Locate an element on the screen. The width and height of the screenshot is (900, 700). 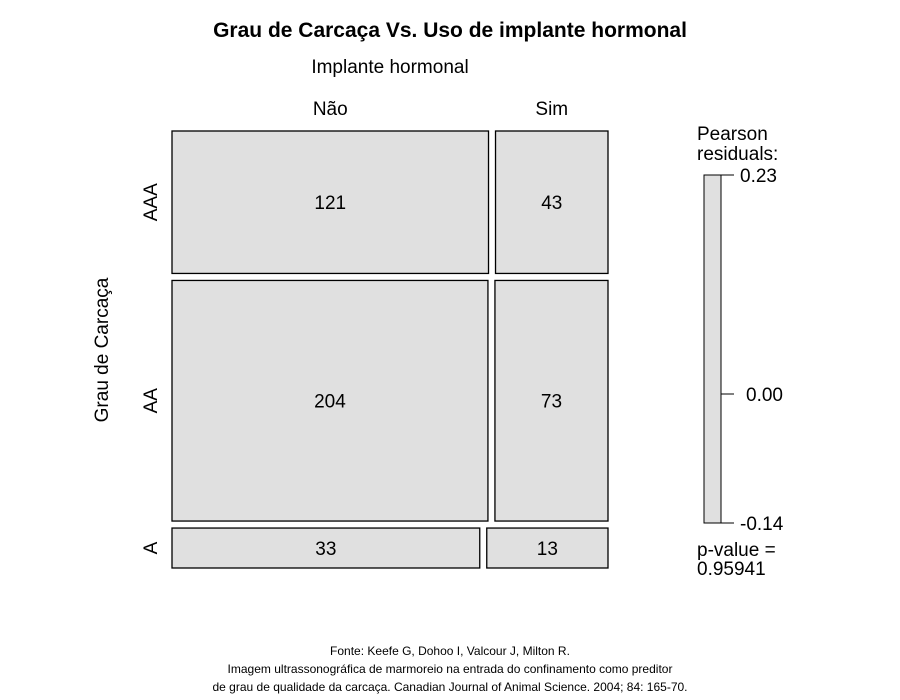
cell-count-label: 43 is located at coordinates (551, 203).